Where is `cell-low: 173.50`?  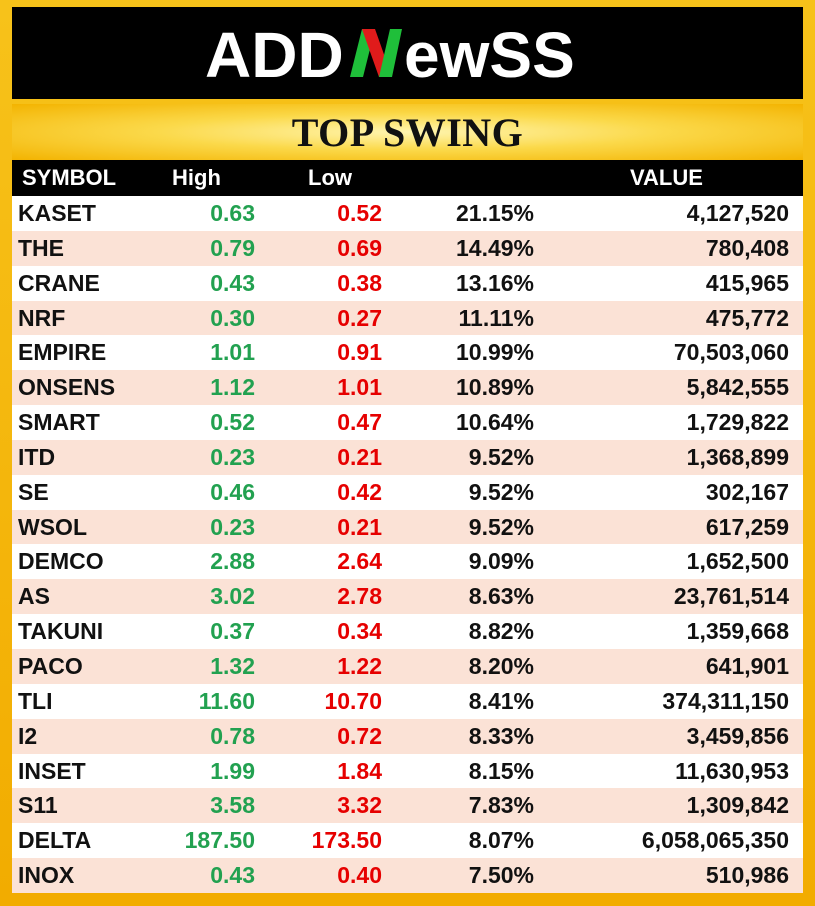
cell-low: 173.50 is located at coordinates (346, 840).